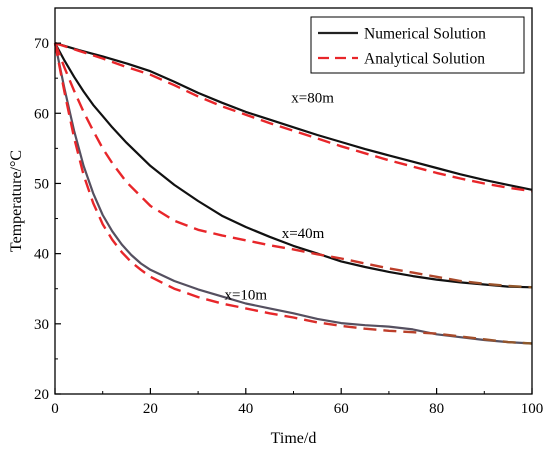  What do you see at coordinates (425, 34) in the screenshot?
I see `legend-label-numerical: Numerical Solution` at bounding box center [425, 34].